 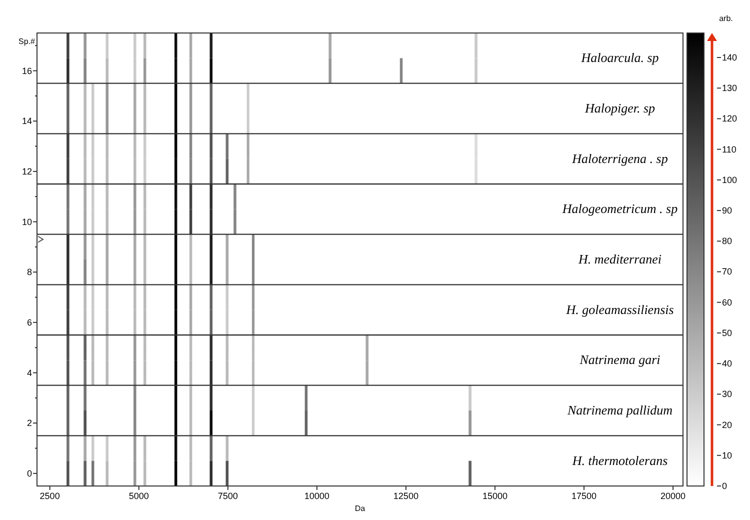 What do you see at coordinates (730, 119) in the screenshot?
I see `color-bar-label: 120` at bounding box center [730, 119].